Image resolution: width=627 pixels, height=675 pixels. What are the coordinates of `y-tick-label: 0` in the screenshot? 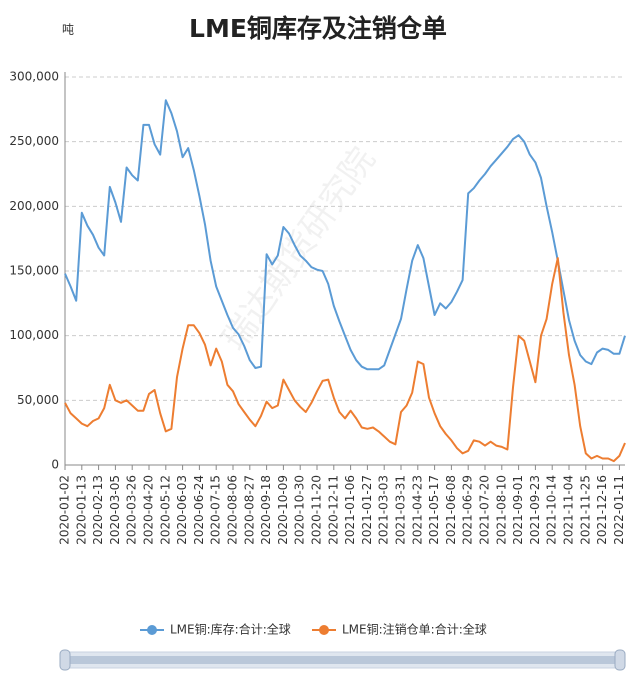 It's located at (55, 465).